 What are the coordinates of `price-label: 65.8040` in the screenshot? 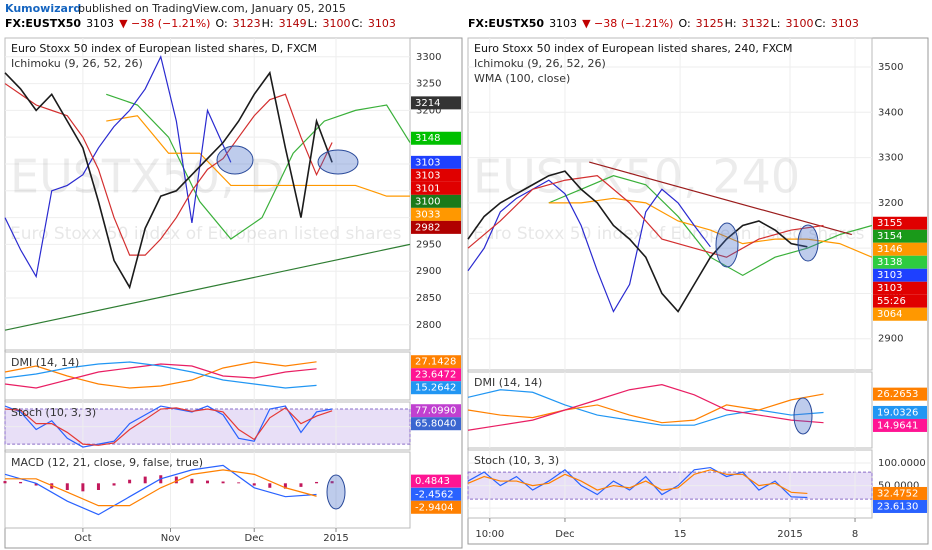 It's located at (435, 424).